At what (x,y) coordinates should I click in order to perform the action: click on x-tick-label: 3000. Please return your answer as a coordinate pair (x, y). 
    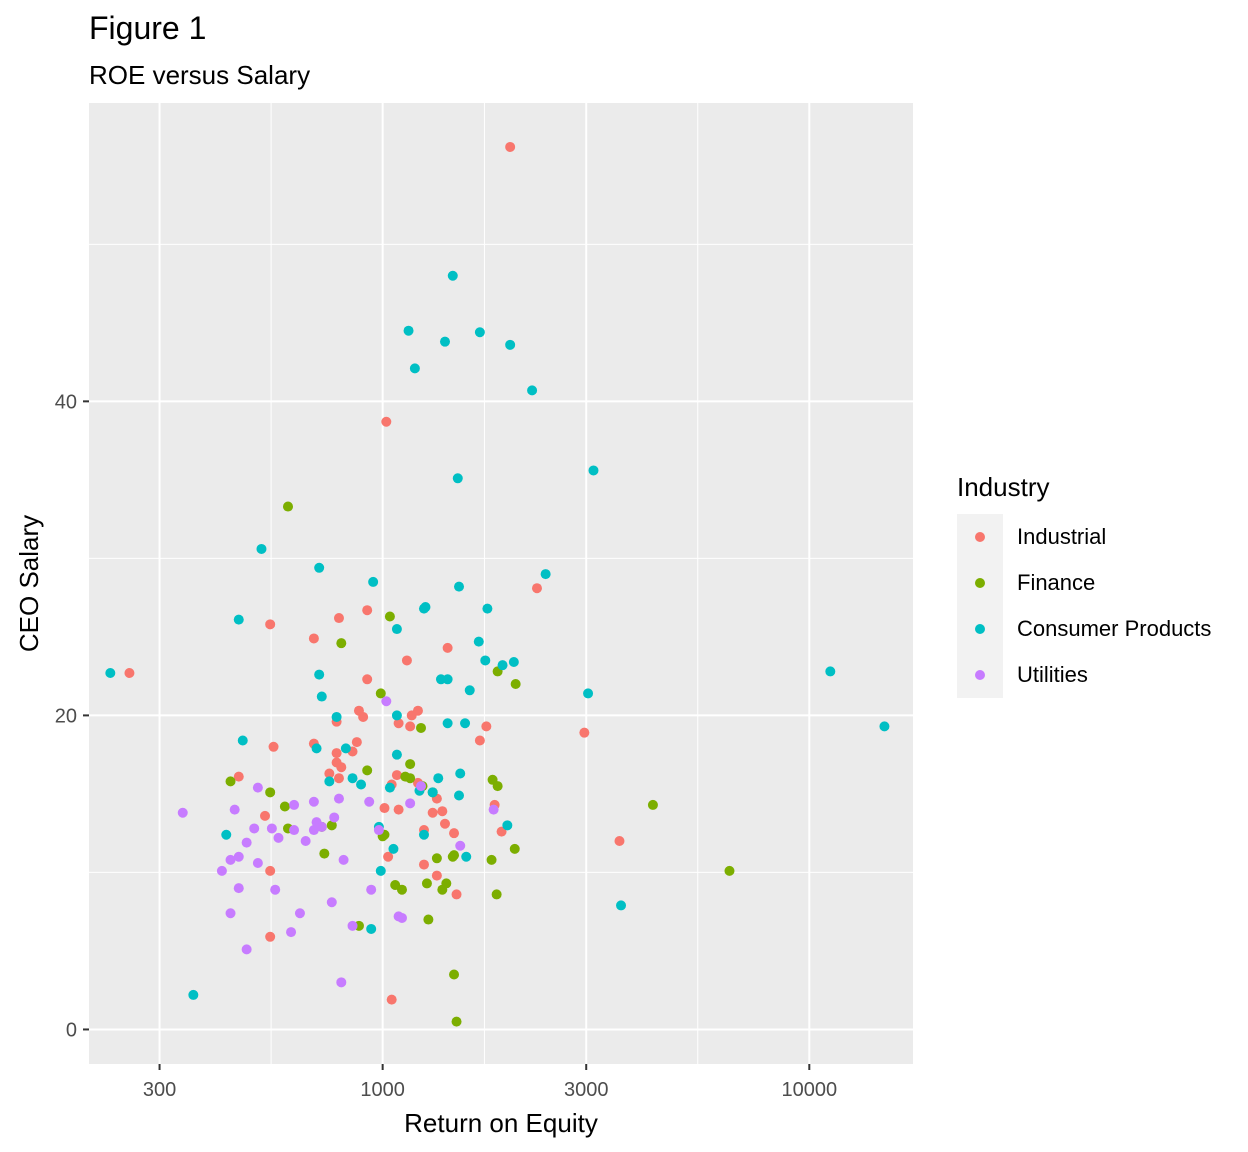
    Looking at the image, I should click on (586, 1090).